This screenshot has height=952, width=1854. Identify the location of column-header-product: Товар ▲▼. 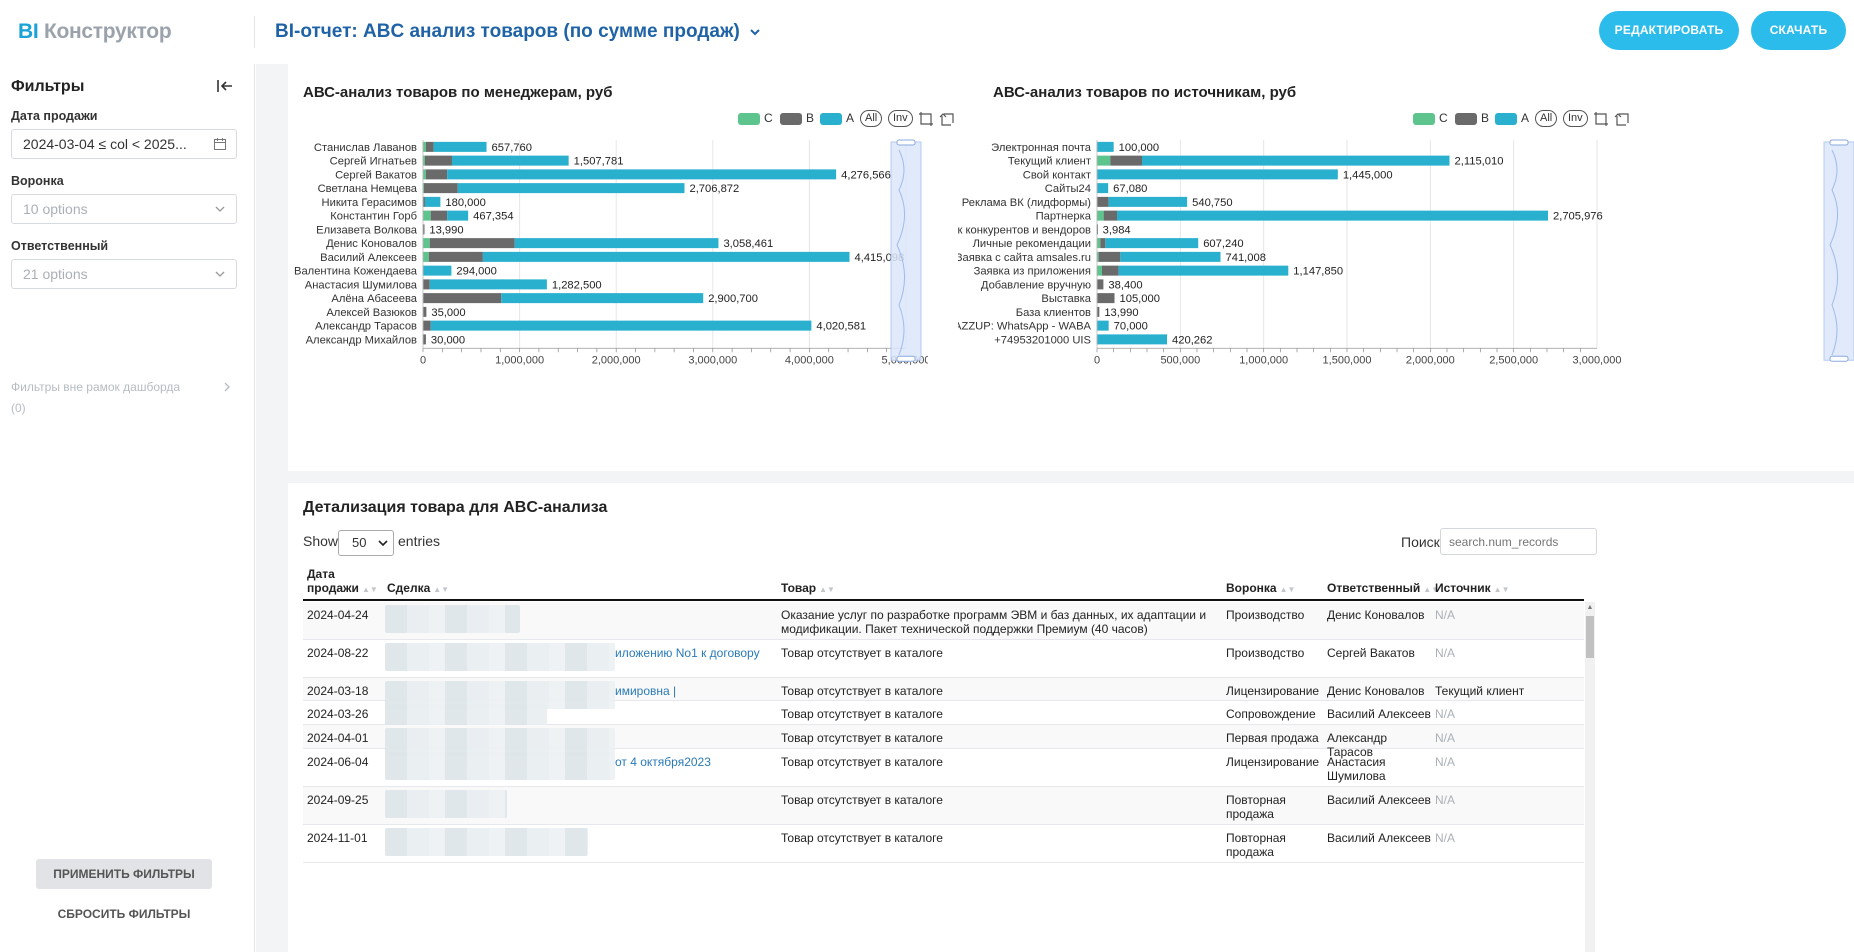
(808, 588).